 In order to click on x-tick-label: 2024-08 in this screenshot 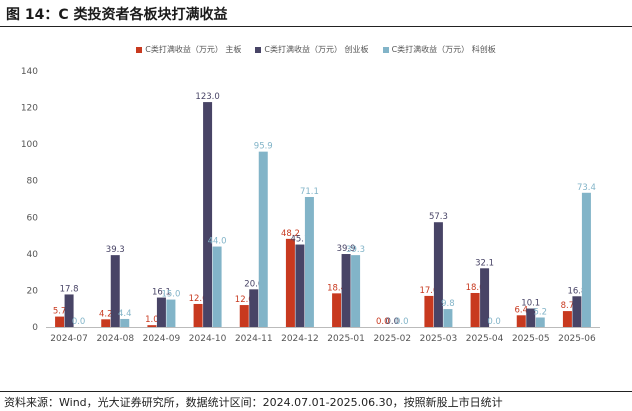, I will do `click(115, 339)`.